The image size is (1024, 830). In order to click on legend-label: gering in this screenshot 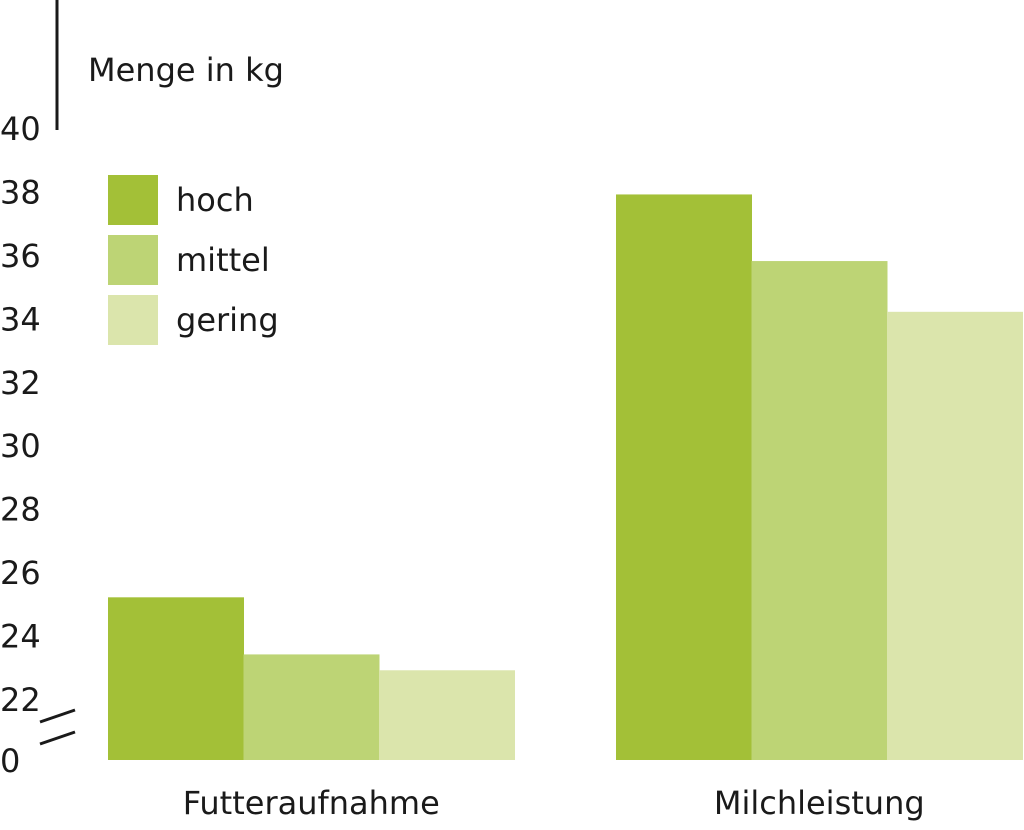, I will do `click(227, 320)`.